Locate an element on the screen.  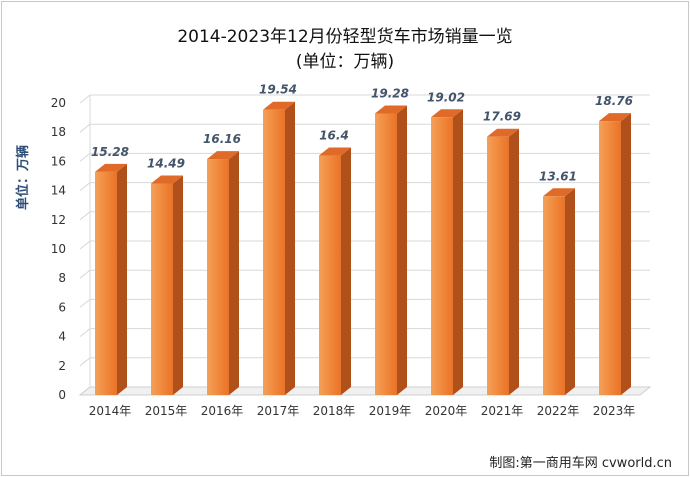
bar-side-2019年 is located at coordinates (402, 250).